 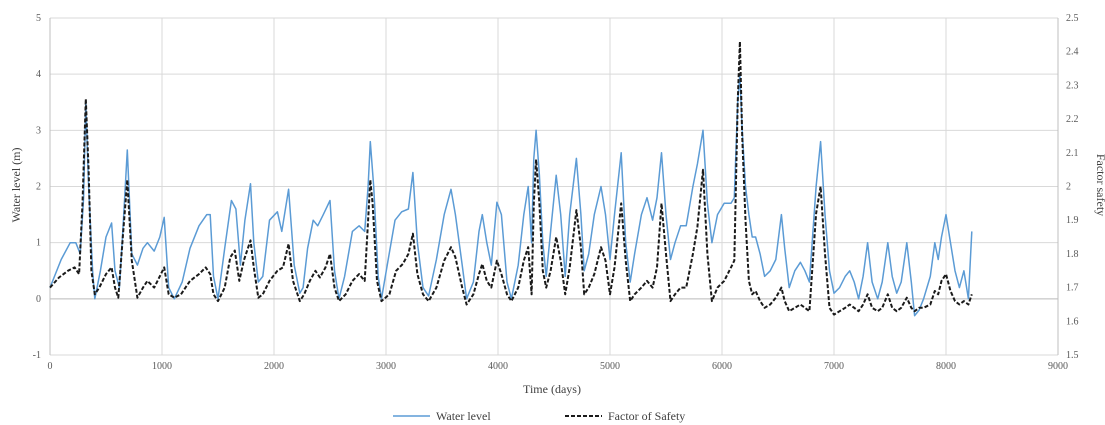 What do you see at coordinates (646, 416) in the screenshot?
I see `legend-label-factor-of-safety: Factor of Safety` at bounding box center [646, 416].